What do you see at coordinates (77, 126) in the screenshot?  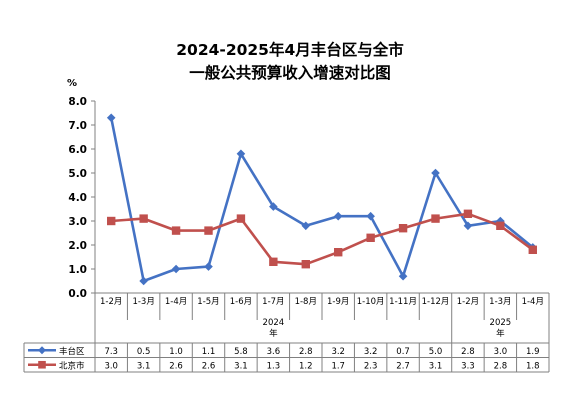 I see `y-tick-label: 7.0` at bounding box center [77, 126].